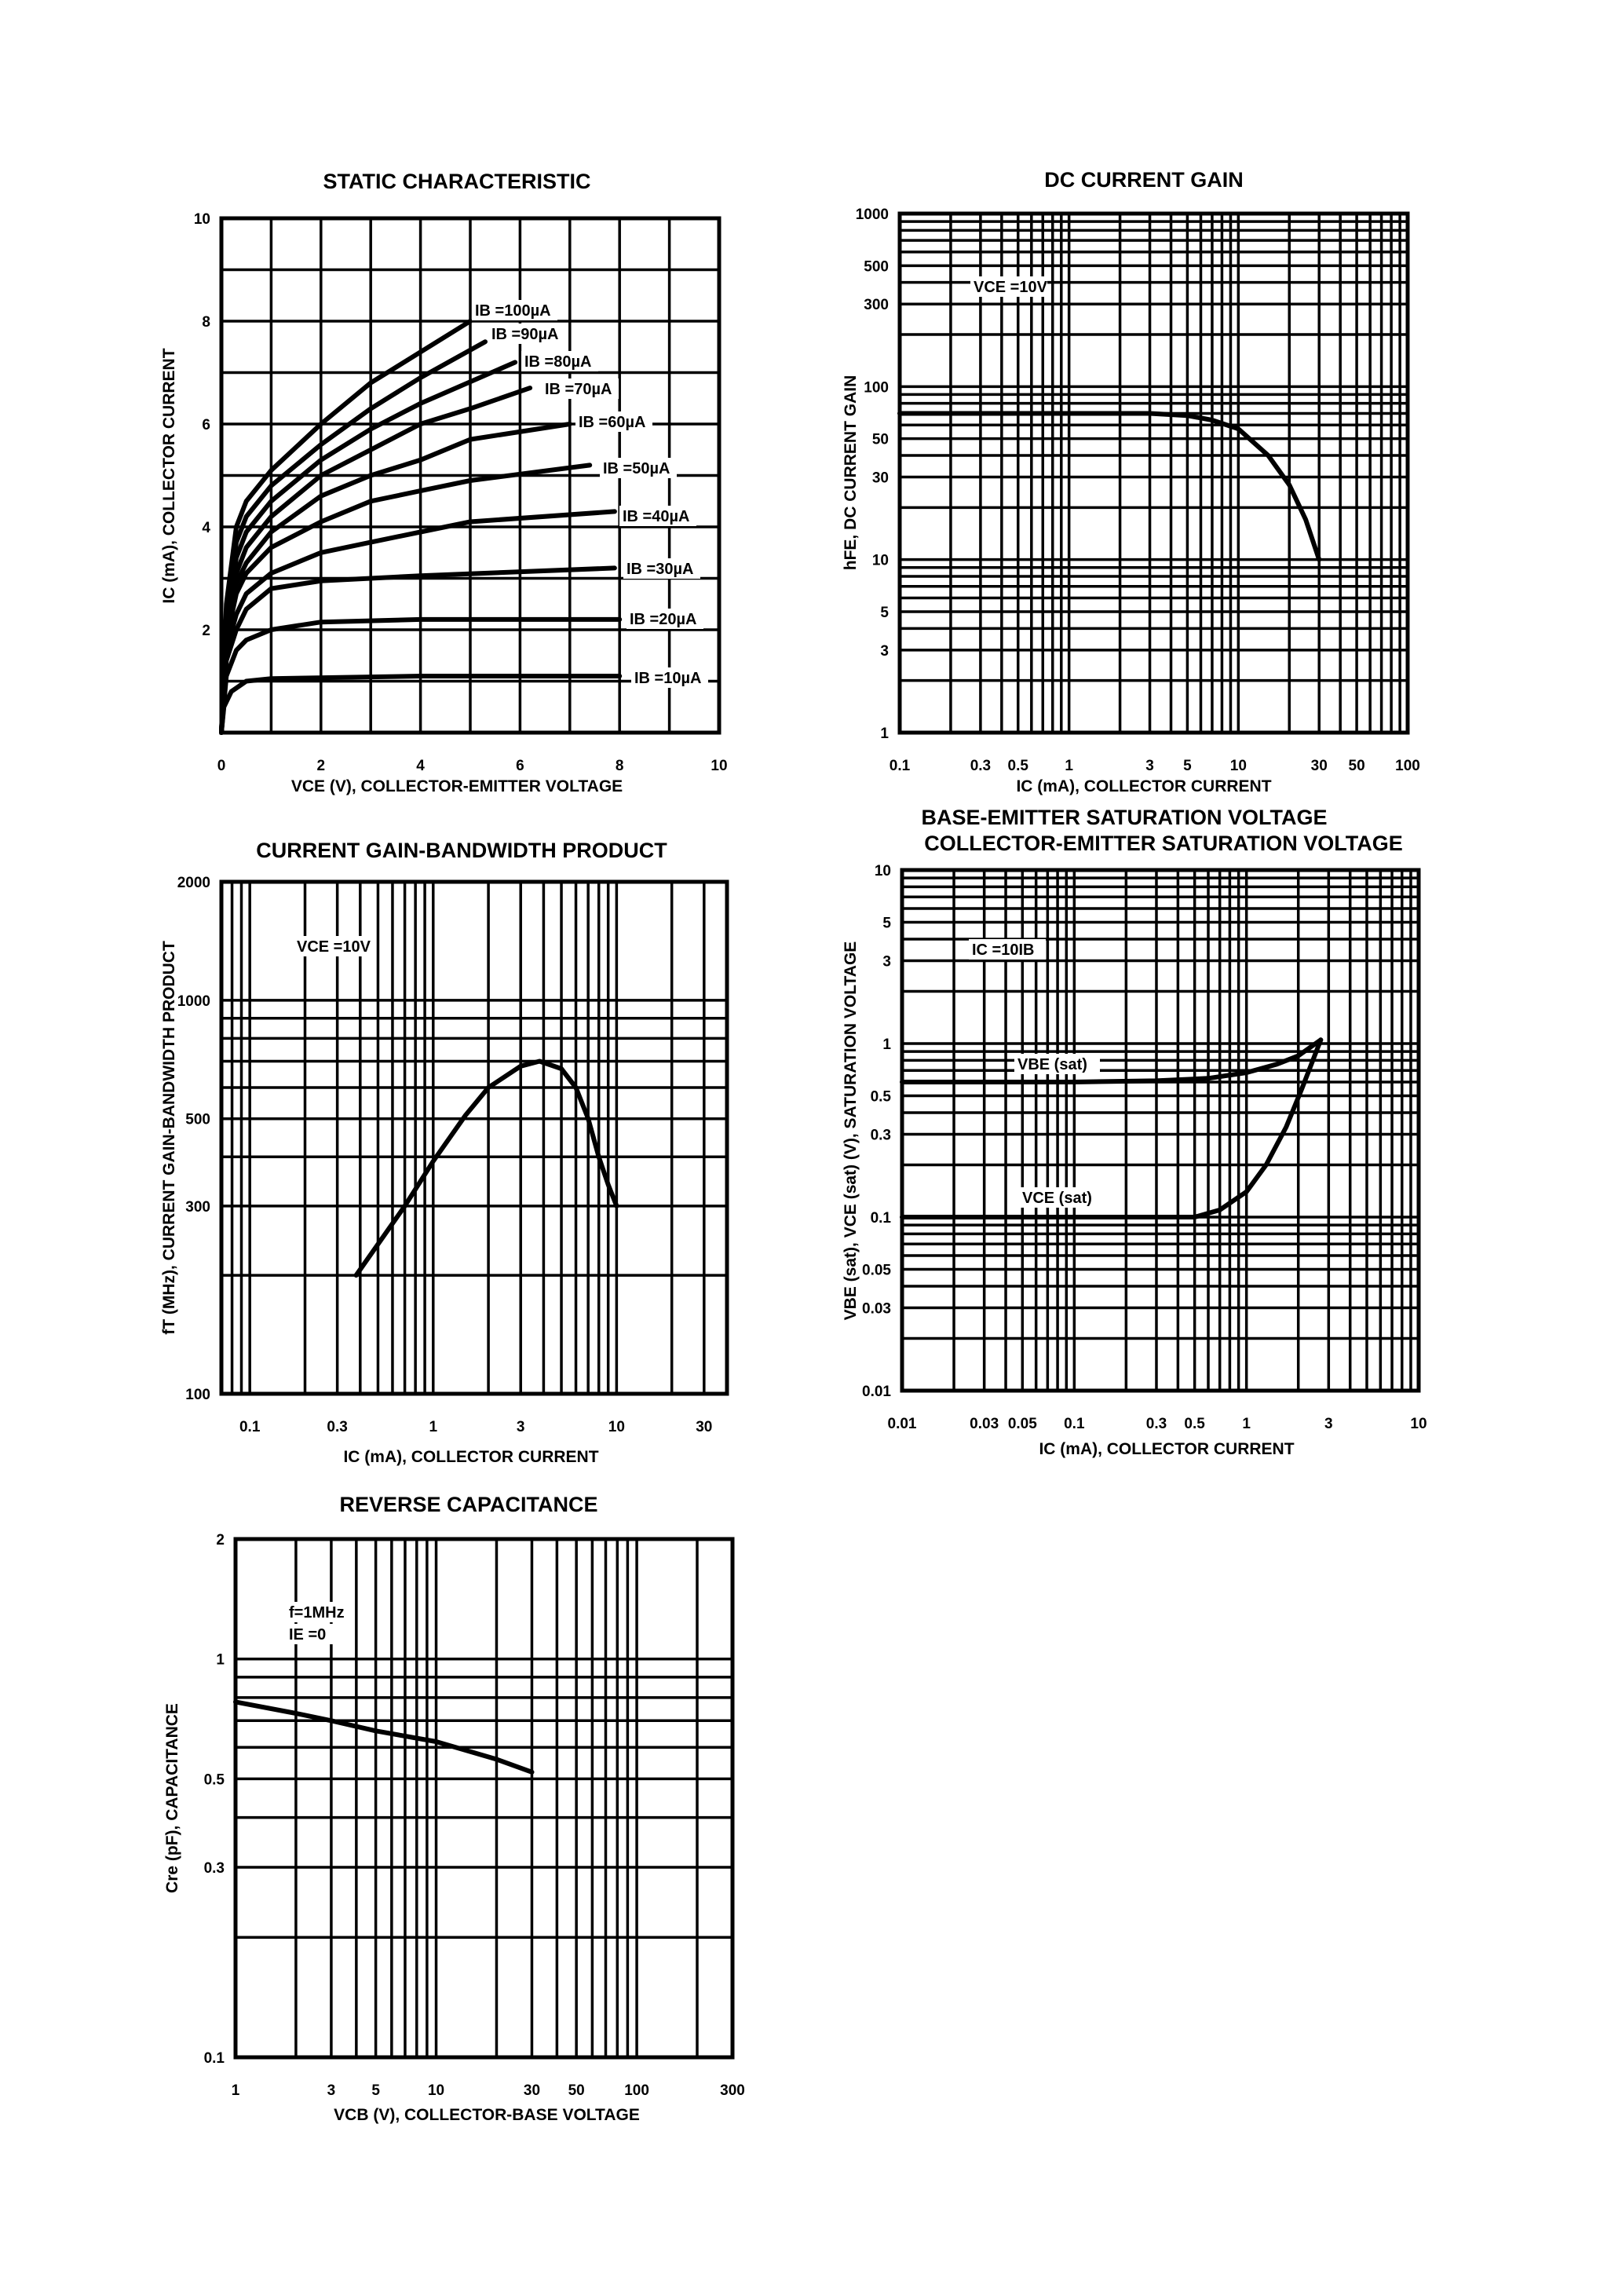 This screenshot has width=1622, height=2296. What do you see at coordinates (620, 766) in the screenshot?
I see `x-tick-label: 8` at bounding box center [620, 766].